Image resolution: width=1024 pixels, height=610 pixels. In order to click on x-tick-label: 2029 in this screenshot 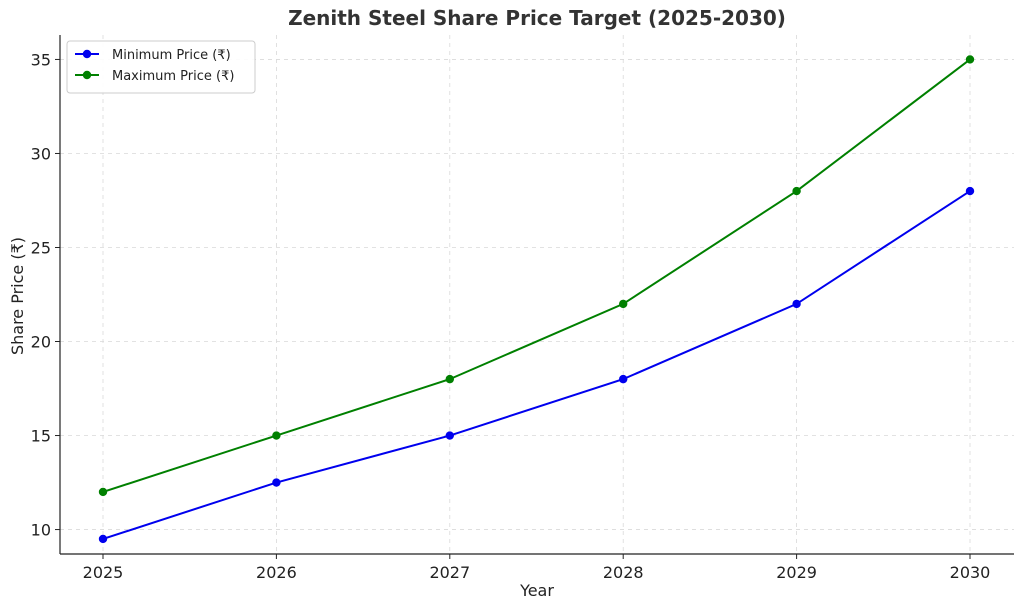, I will do `click(796, 572)`.